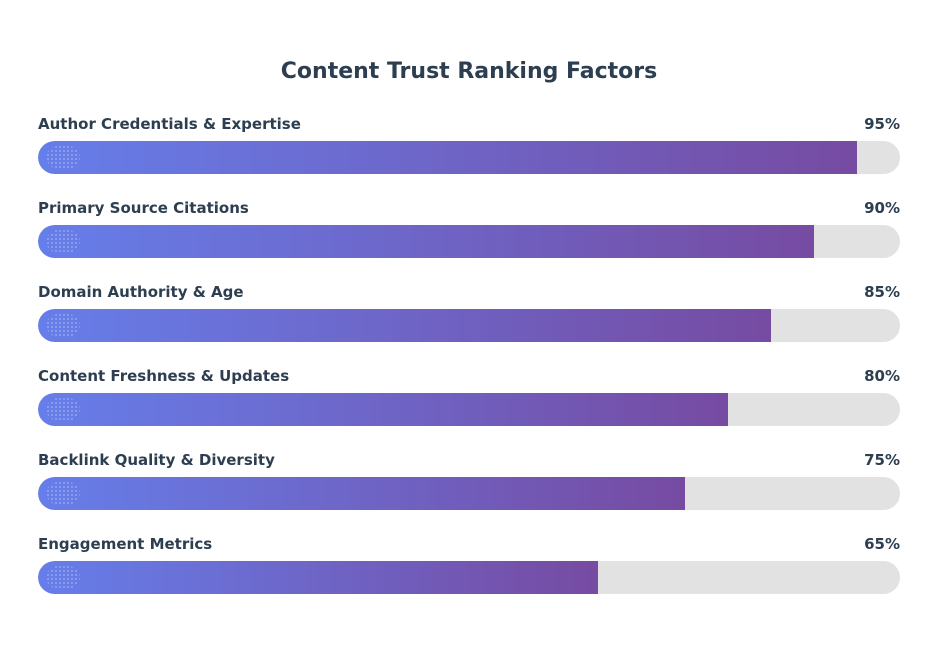  I want to click on bar-label: Domain Authority & Age, so click(141, 292).